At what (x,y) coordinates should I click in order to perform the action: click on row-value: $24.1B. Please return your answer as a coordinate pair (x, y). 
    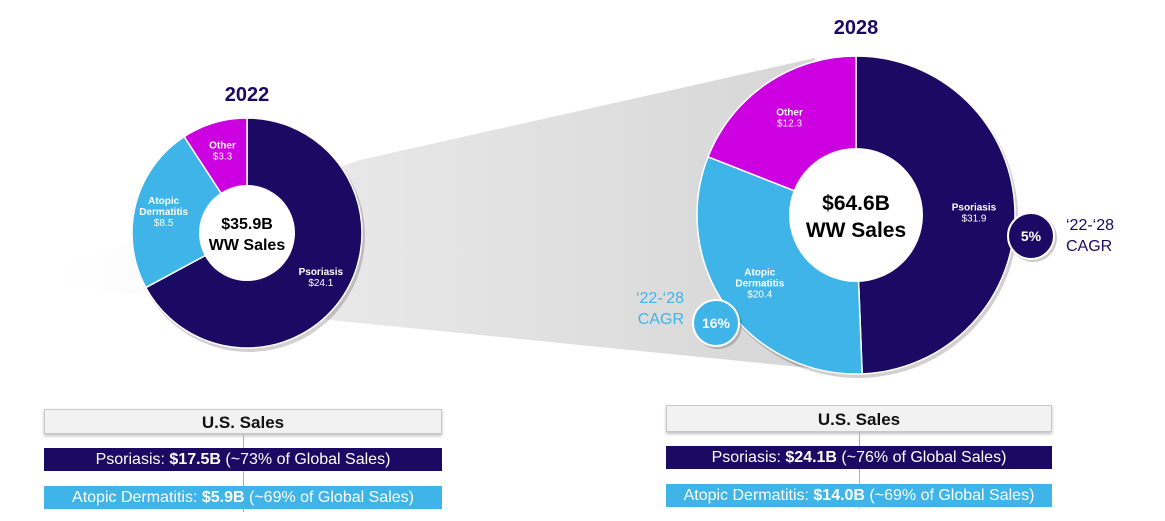
    Looking at the image, I should click on (811, 457).